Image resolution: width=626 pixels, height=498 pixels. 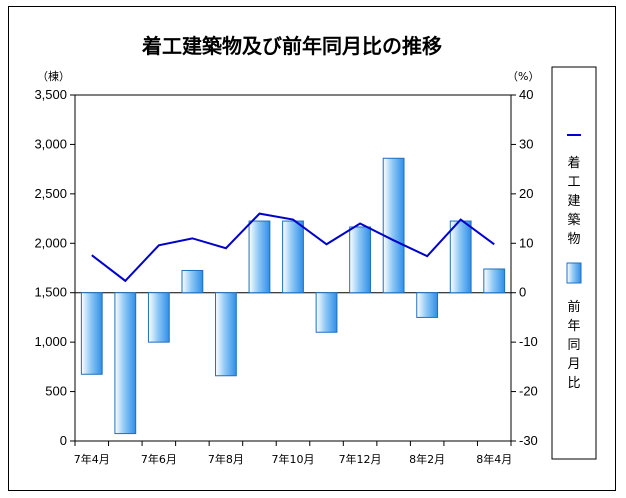 I want to click on left-axis-tick-label: 1,000, so click(x=50, y=341).